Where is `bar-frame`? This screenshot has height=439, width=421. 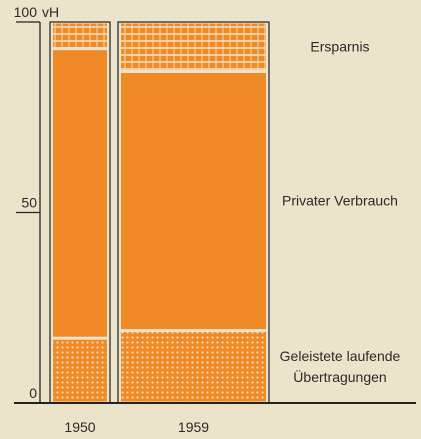
bar-frame is located at coordinates (80, 212).